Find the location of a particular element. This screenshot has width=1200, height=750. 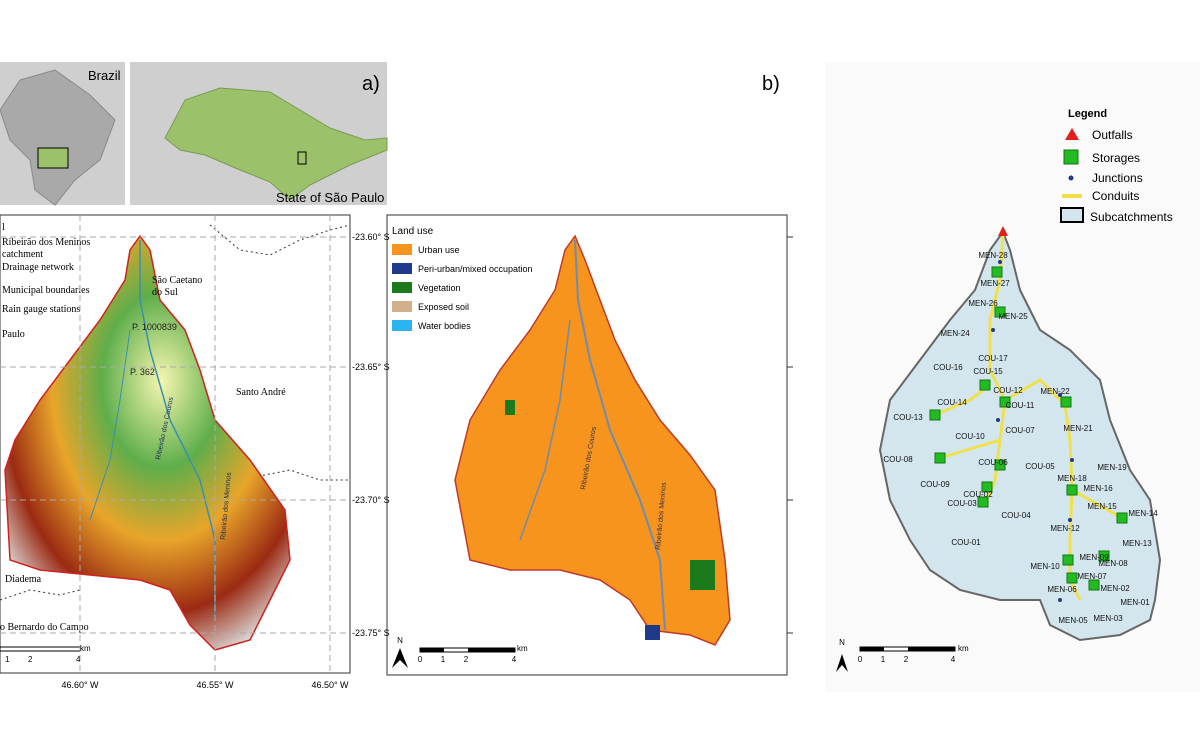

node-label: MEN-01 is located at coordinates (1135, 602).